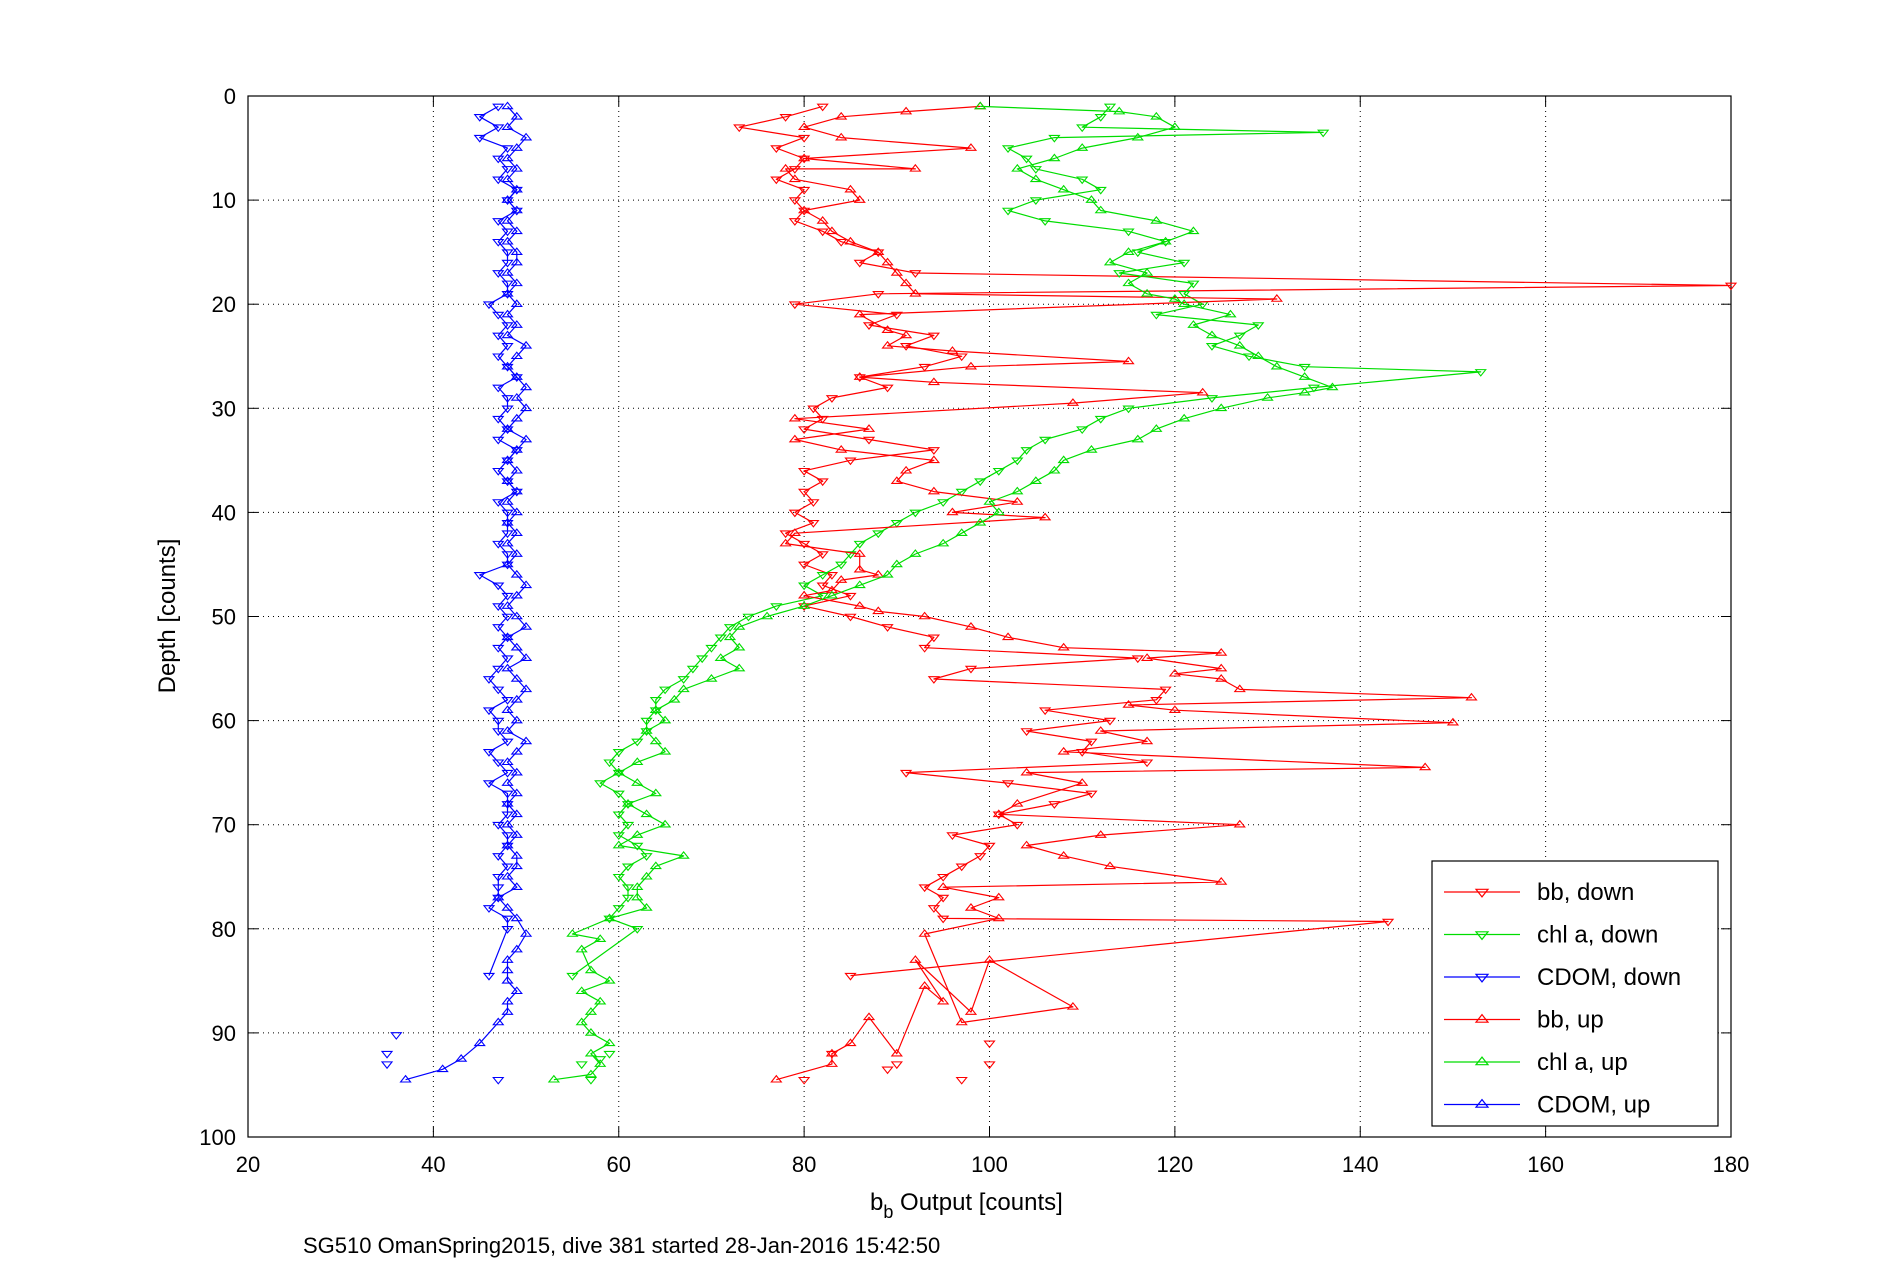  What do you see at coordinates (224, 200) in the screenshot?
I see `y-tick-label: 10` at bounding box center [224, 200].